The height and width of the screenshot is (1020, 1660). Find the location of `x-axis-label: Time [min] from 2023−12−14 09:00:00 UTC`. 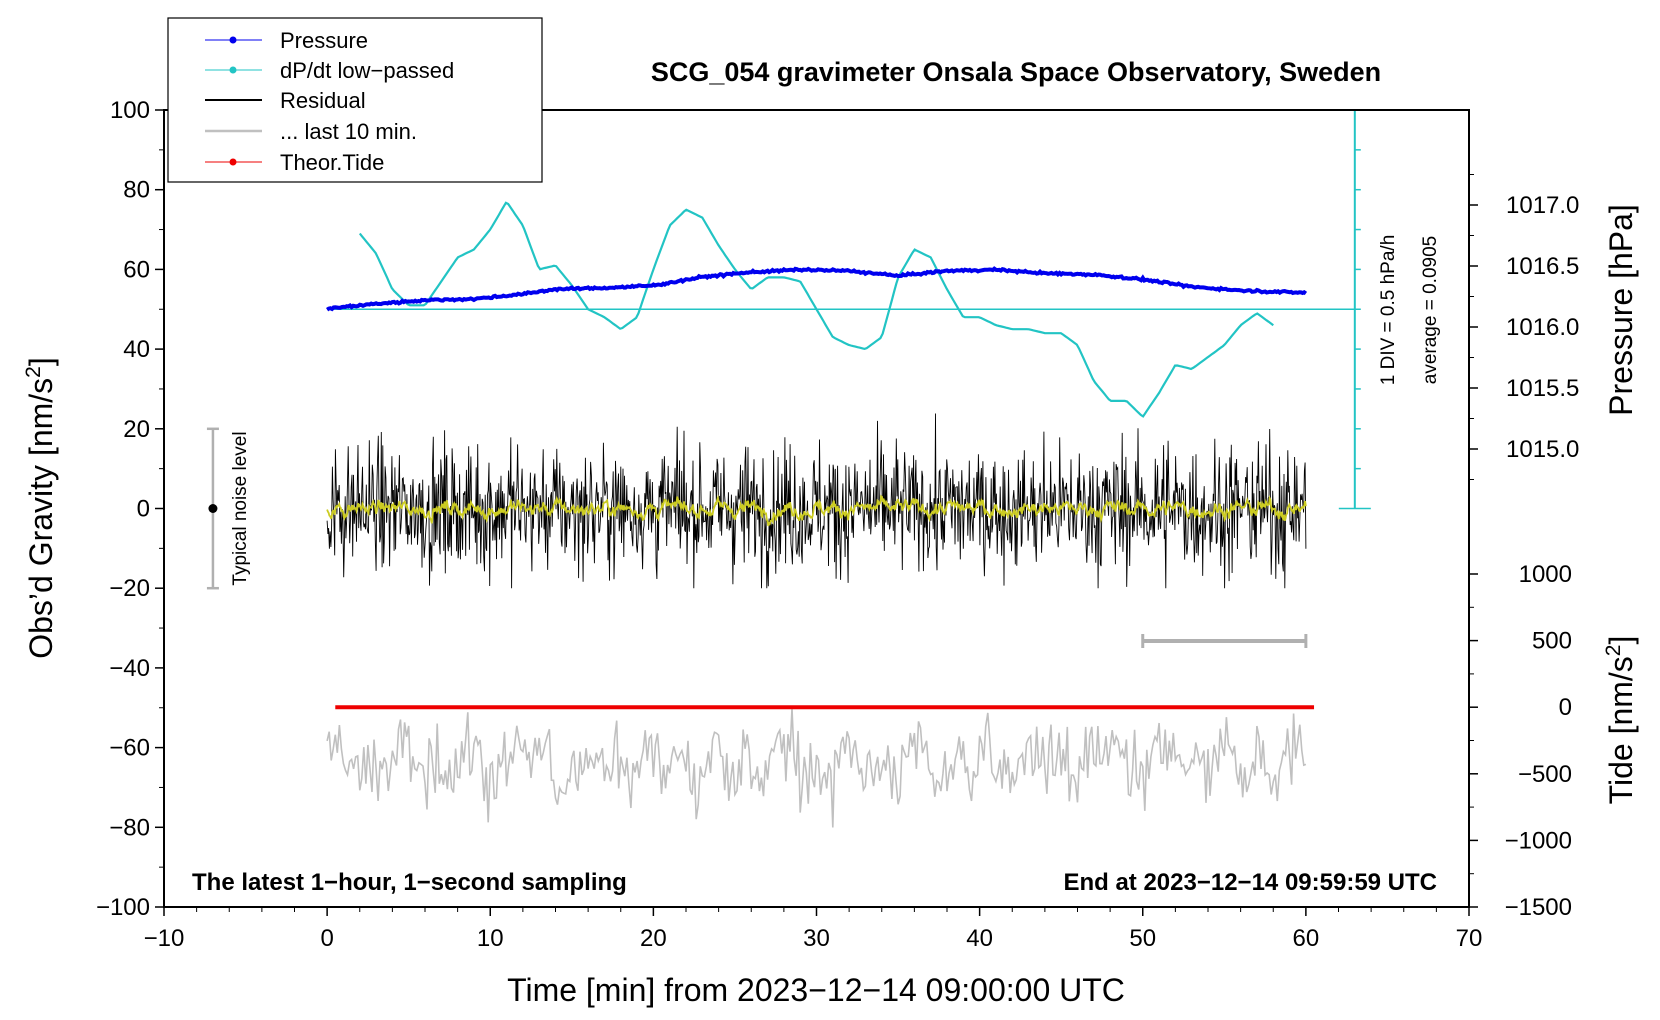

x-axis-label: Time [min] from 2023−12−14 09:00:00 UTC is located at coordinates (816, 990).